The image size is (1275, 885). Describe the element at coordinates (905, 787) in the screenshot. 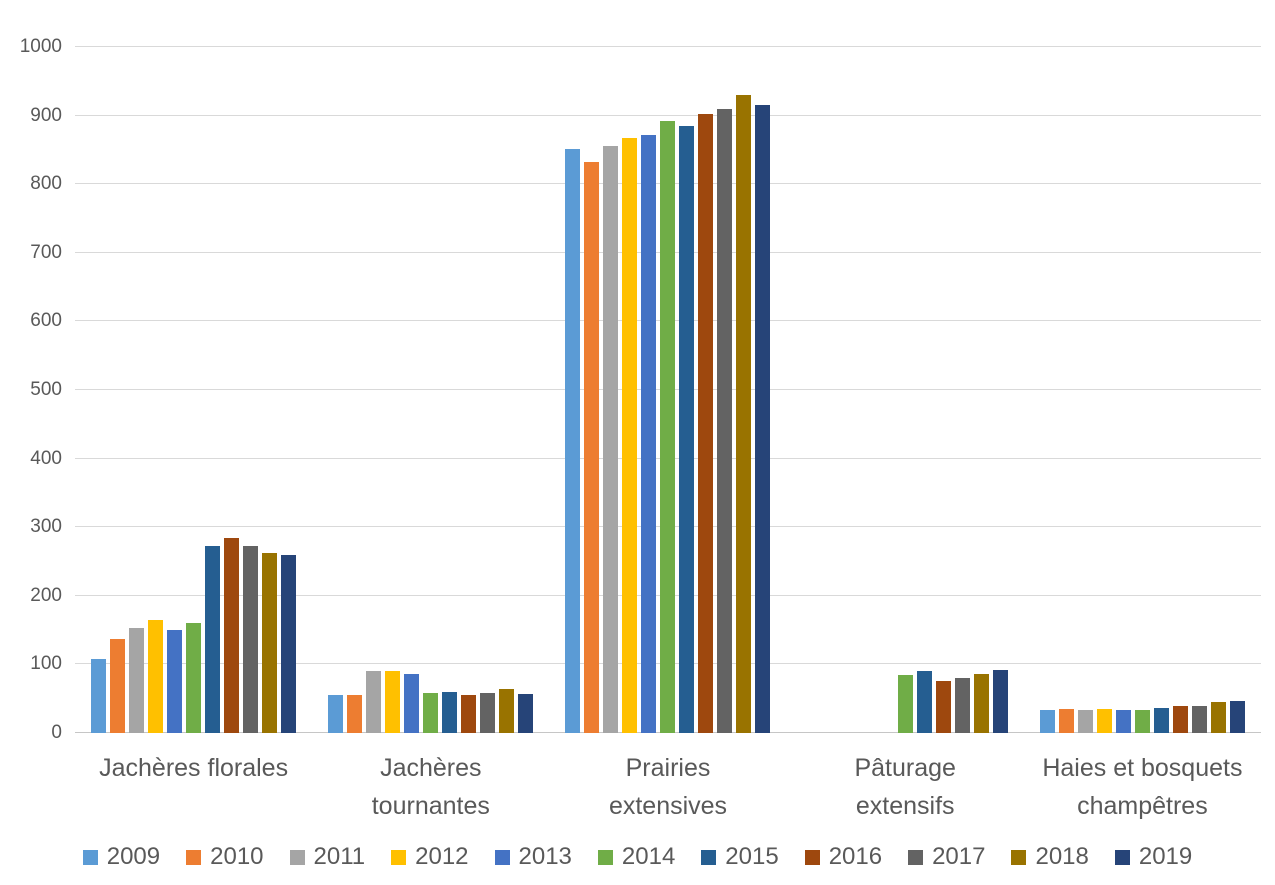

I see `category-label: Pâturage extensifs` at that location.